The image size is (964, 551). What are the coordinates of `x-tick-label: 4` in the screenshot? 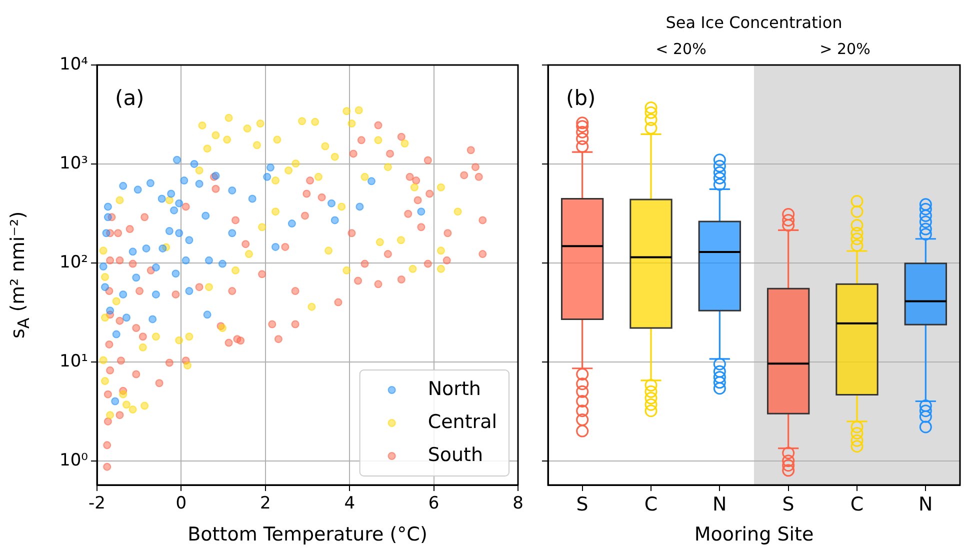 It's located at (350, 504).